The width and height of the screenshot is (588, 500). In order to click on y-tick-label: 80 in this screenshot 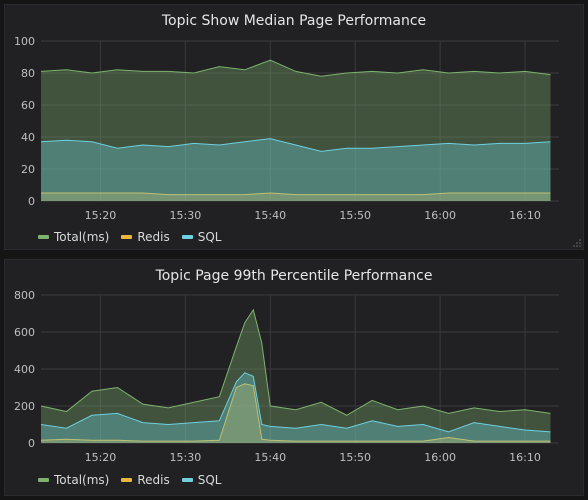, I will do `click(28, 73)`.